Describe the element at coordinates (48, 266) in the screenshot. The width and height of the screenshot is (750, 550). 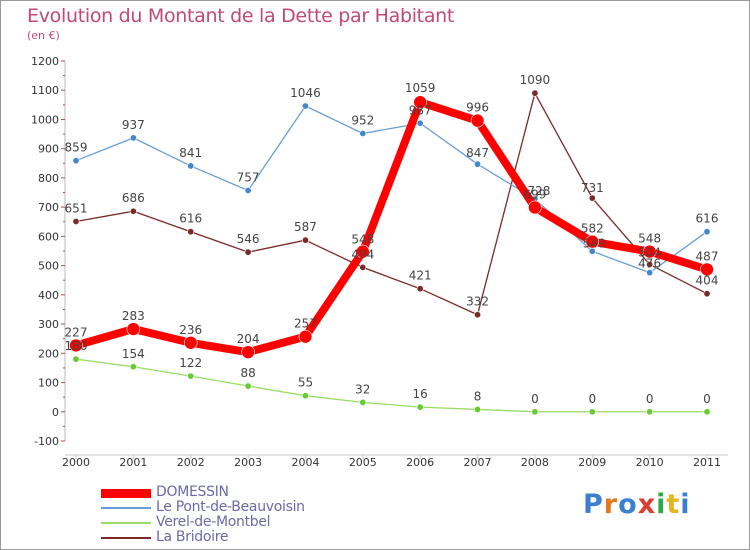
I see `y-tick-label: 500` at that location.